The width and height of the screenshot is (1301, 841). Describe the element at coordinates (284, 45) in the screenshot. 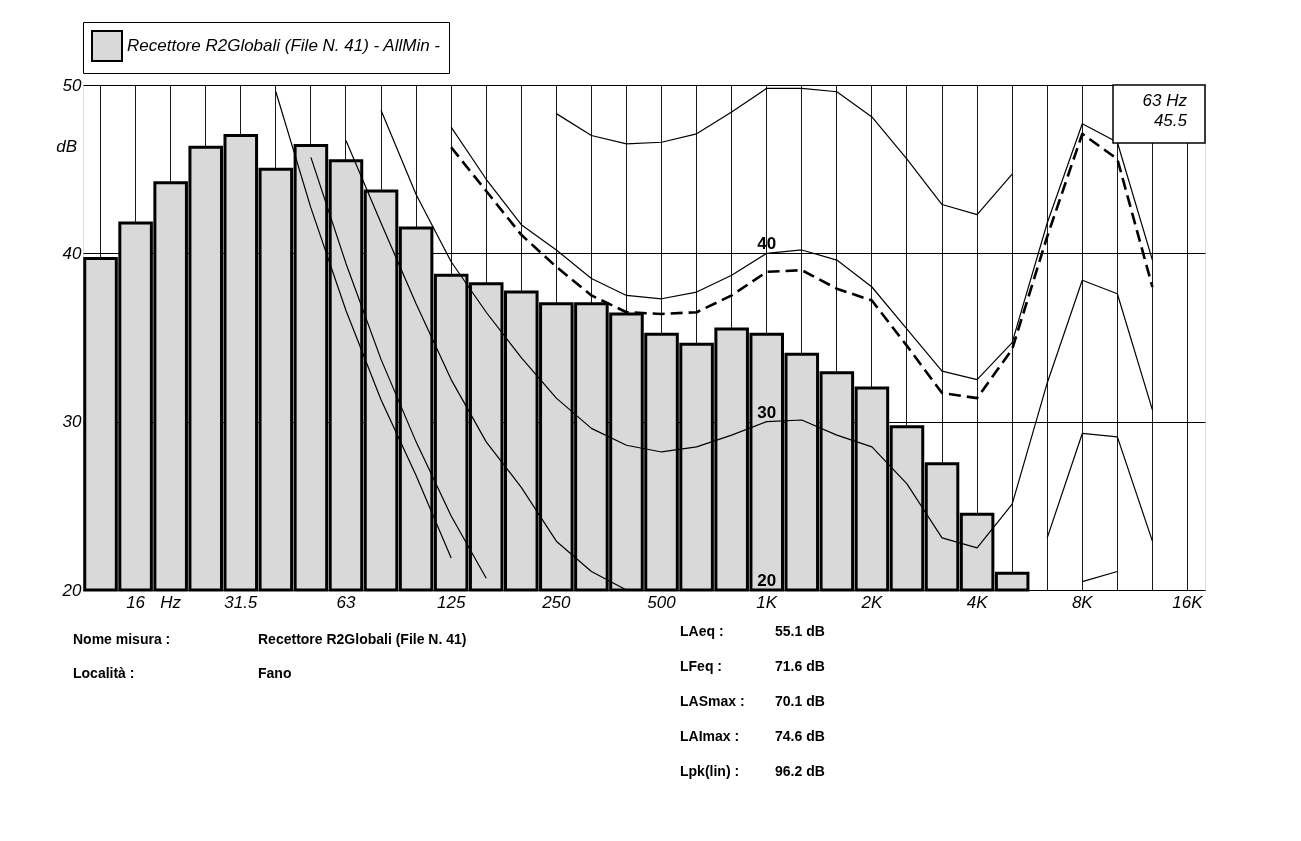

I see `legend-label: Recettore R2Globali (File N. 41) - AllMin -` at that location.